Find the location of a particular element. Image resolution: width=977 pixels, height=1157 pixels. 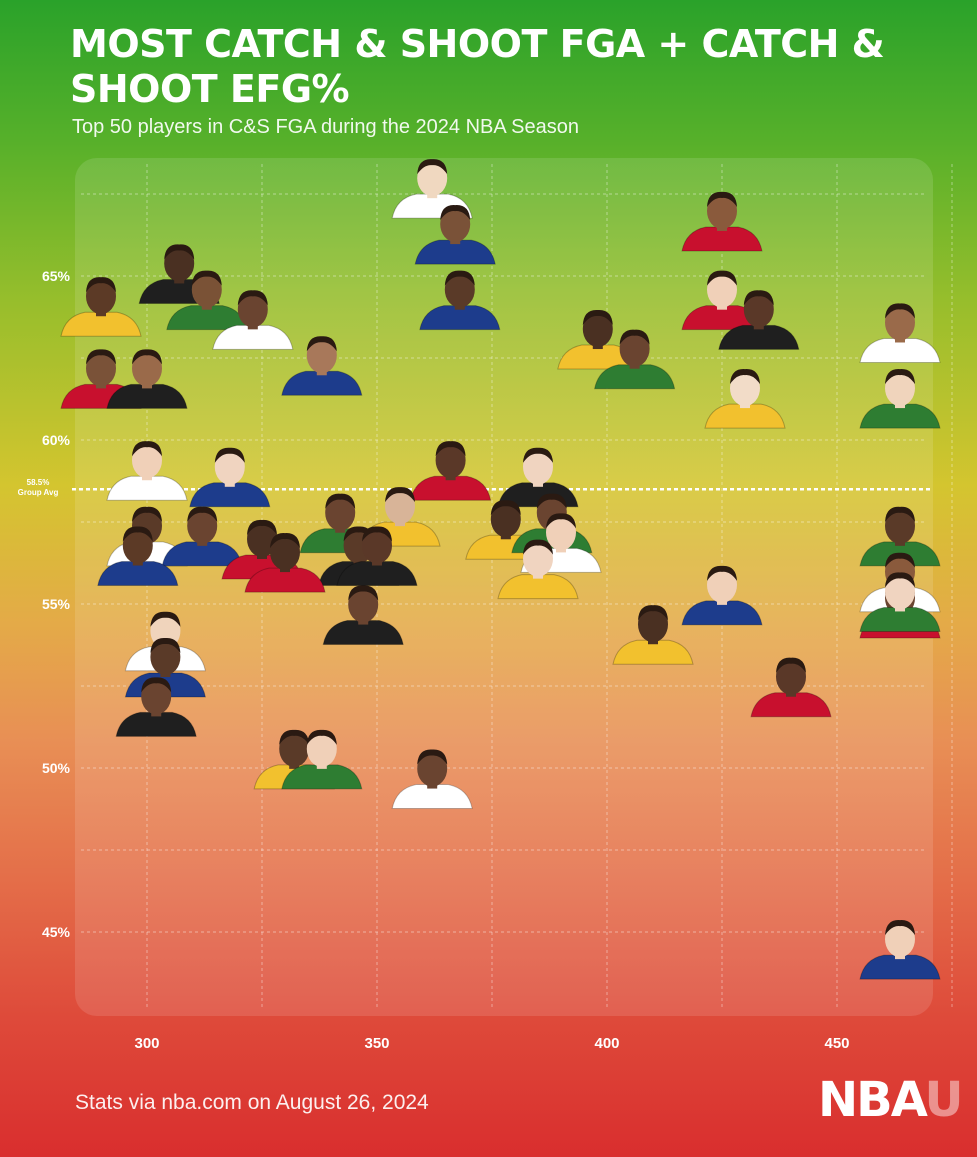

y-tick-label: 45% is located at coordinates (56, 932).